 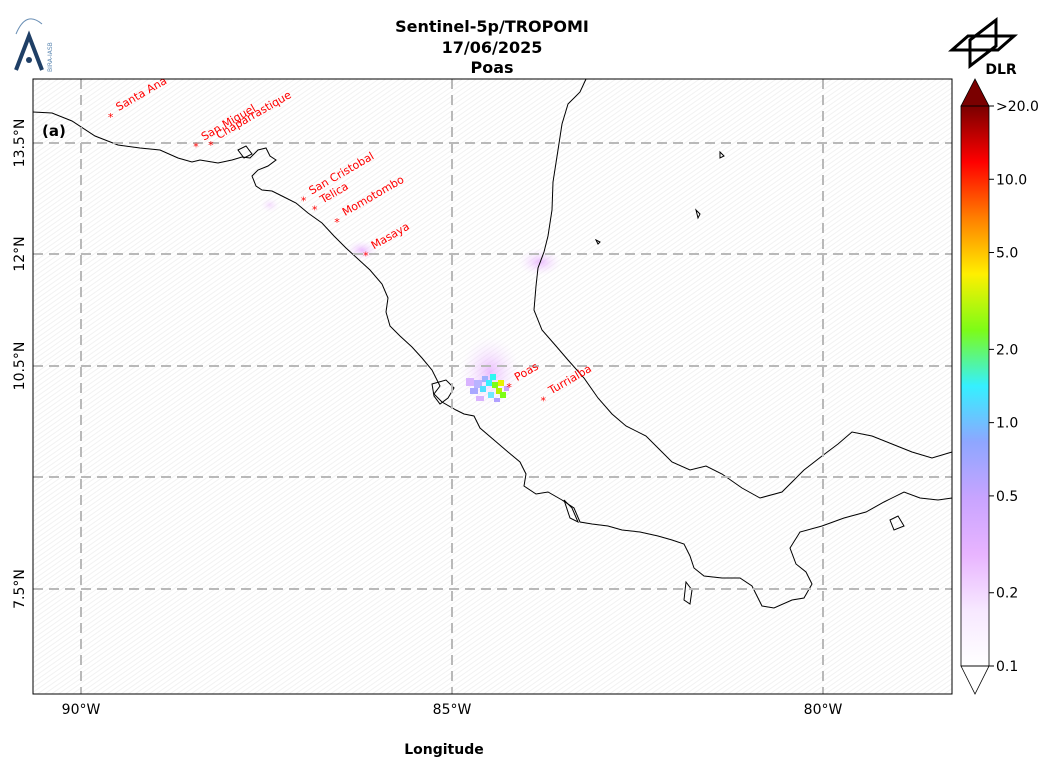 What do you see at coordinates (54, 131) in the screenshot?
I see `panel-label: (a)` at bounding box center [54, 131].